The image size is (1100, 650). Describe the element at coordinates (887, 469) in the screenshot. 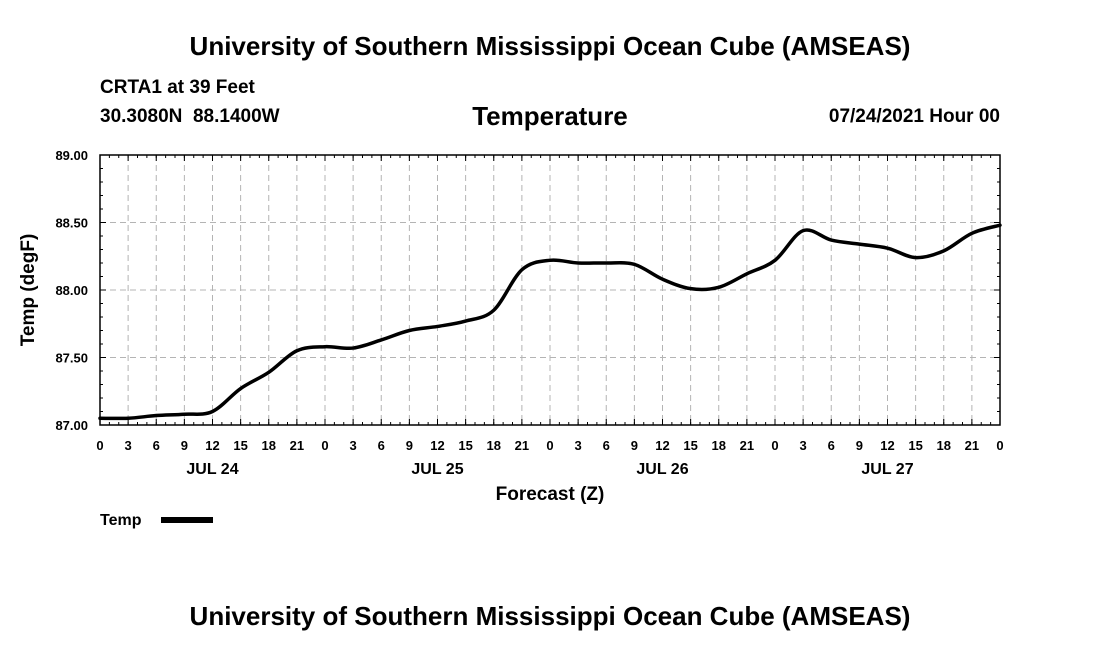

I see `day-label: JUL 27` at that location.